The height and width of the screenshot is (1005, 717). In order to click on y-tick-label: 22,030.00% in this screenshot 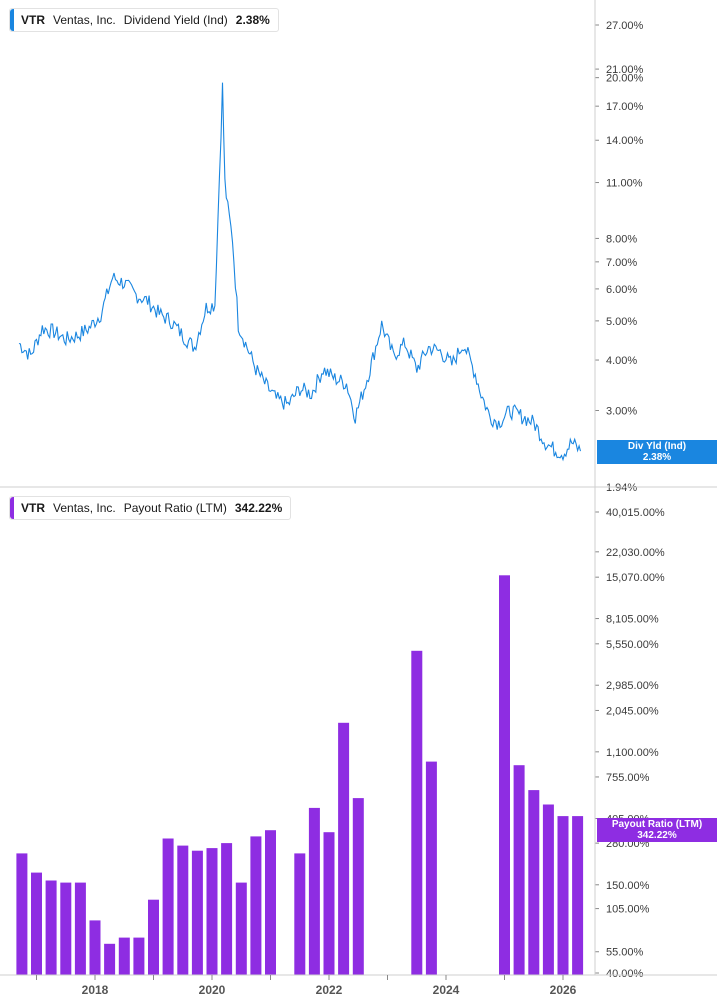, I will do `click(635, 553)`.